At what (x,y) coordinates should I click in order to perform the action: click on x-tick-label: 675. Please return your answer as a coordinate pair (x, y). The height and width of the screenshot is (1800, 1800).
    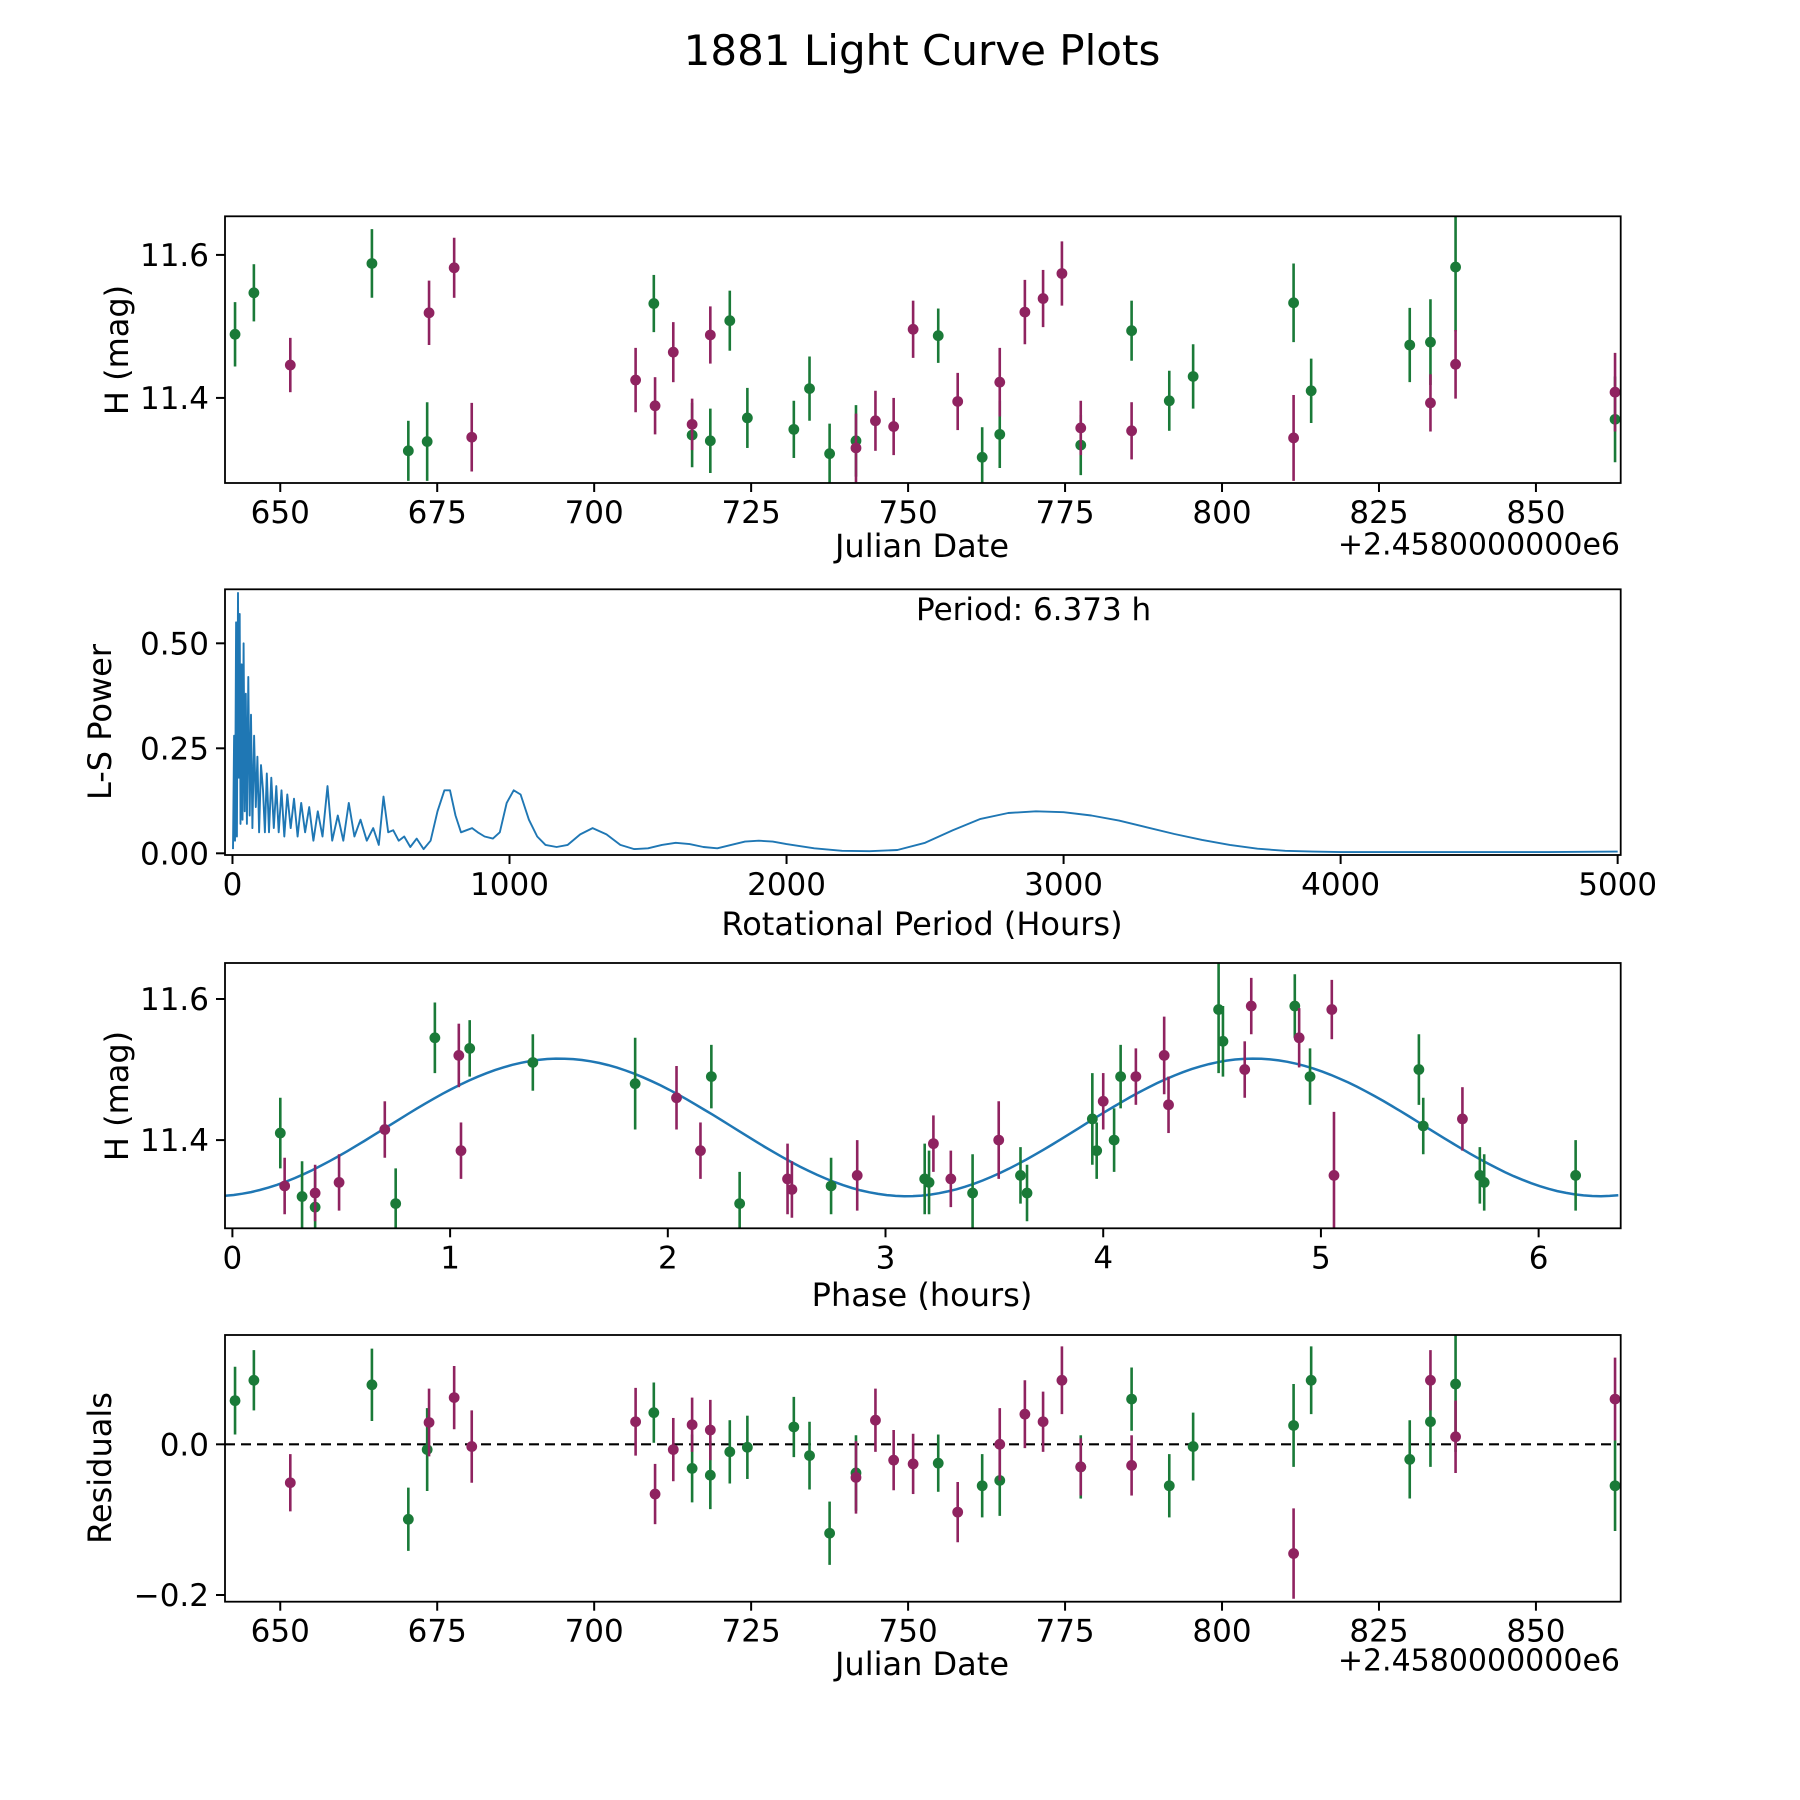
    Looking at the image, I should click on (437, 1632).